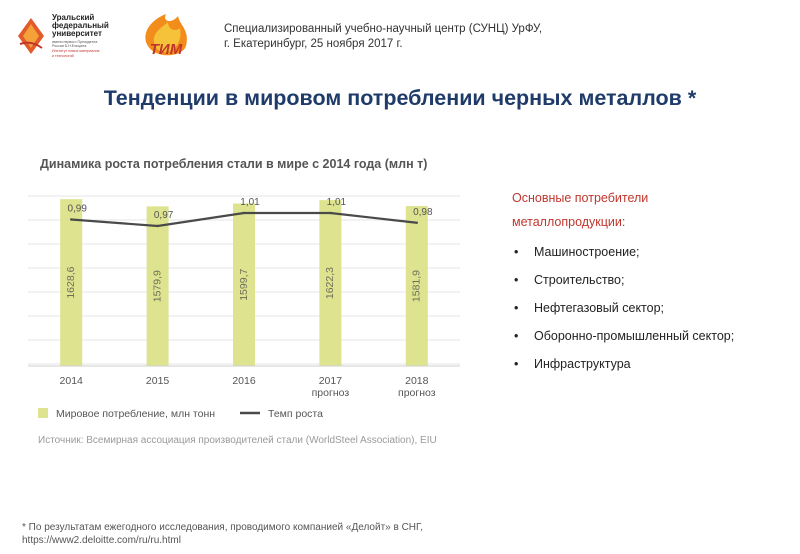 This screenshot has height=554, width=800. I want to click on x-tick-label: 2014, so click(72, 381).